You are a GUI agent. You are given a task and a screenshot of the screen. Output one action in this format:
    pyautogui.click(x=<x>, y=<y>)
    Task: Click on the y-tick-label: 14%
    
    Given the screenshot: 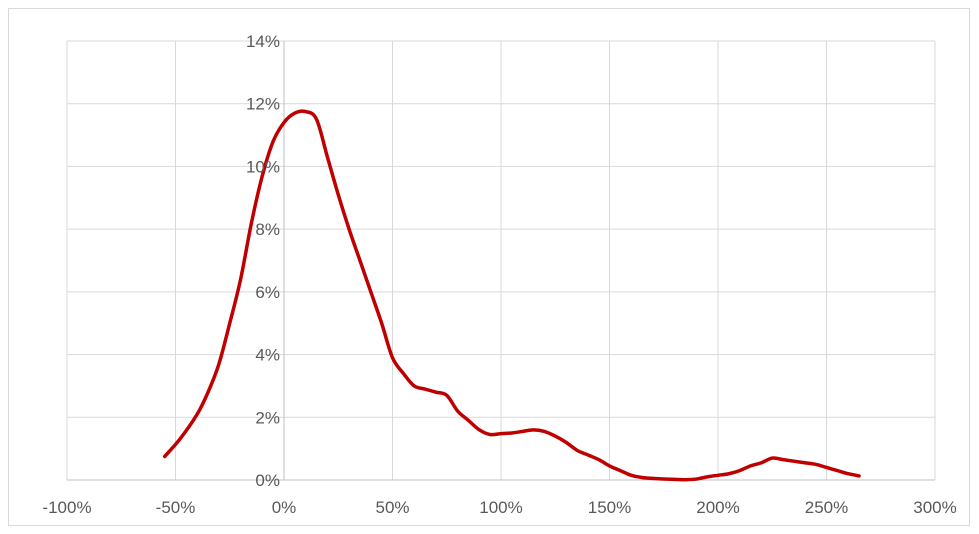 What is the action you would take?
    pyautogui.click(x=263, y=41)
    